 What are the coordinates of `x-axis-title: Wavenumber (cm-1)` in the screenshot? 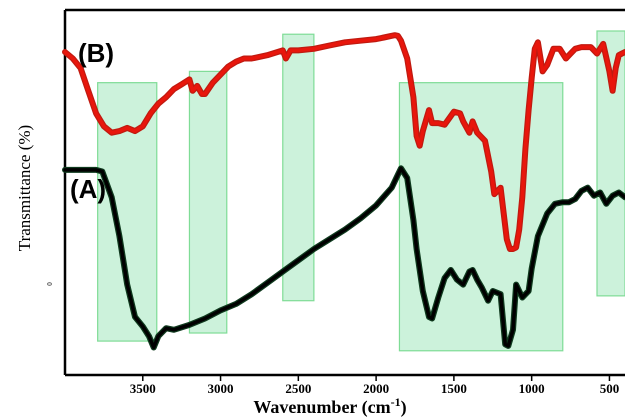 It's located at (329, 406).